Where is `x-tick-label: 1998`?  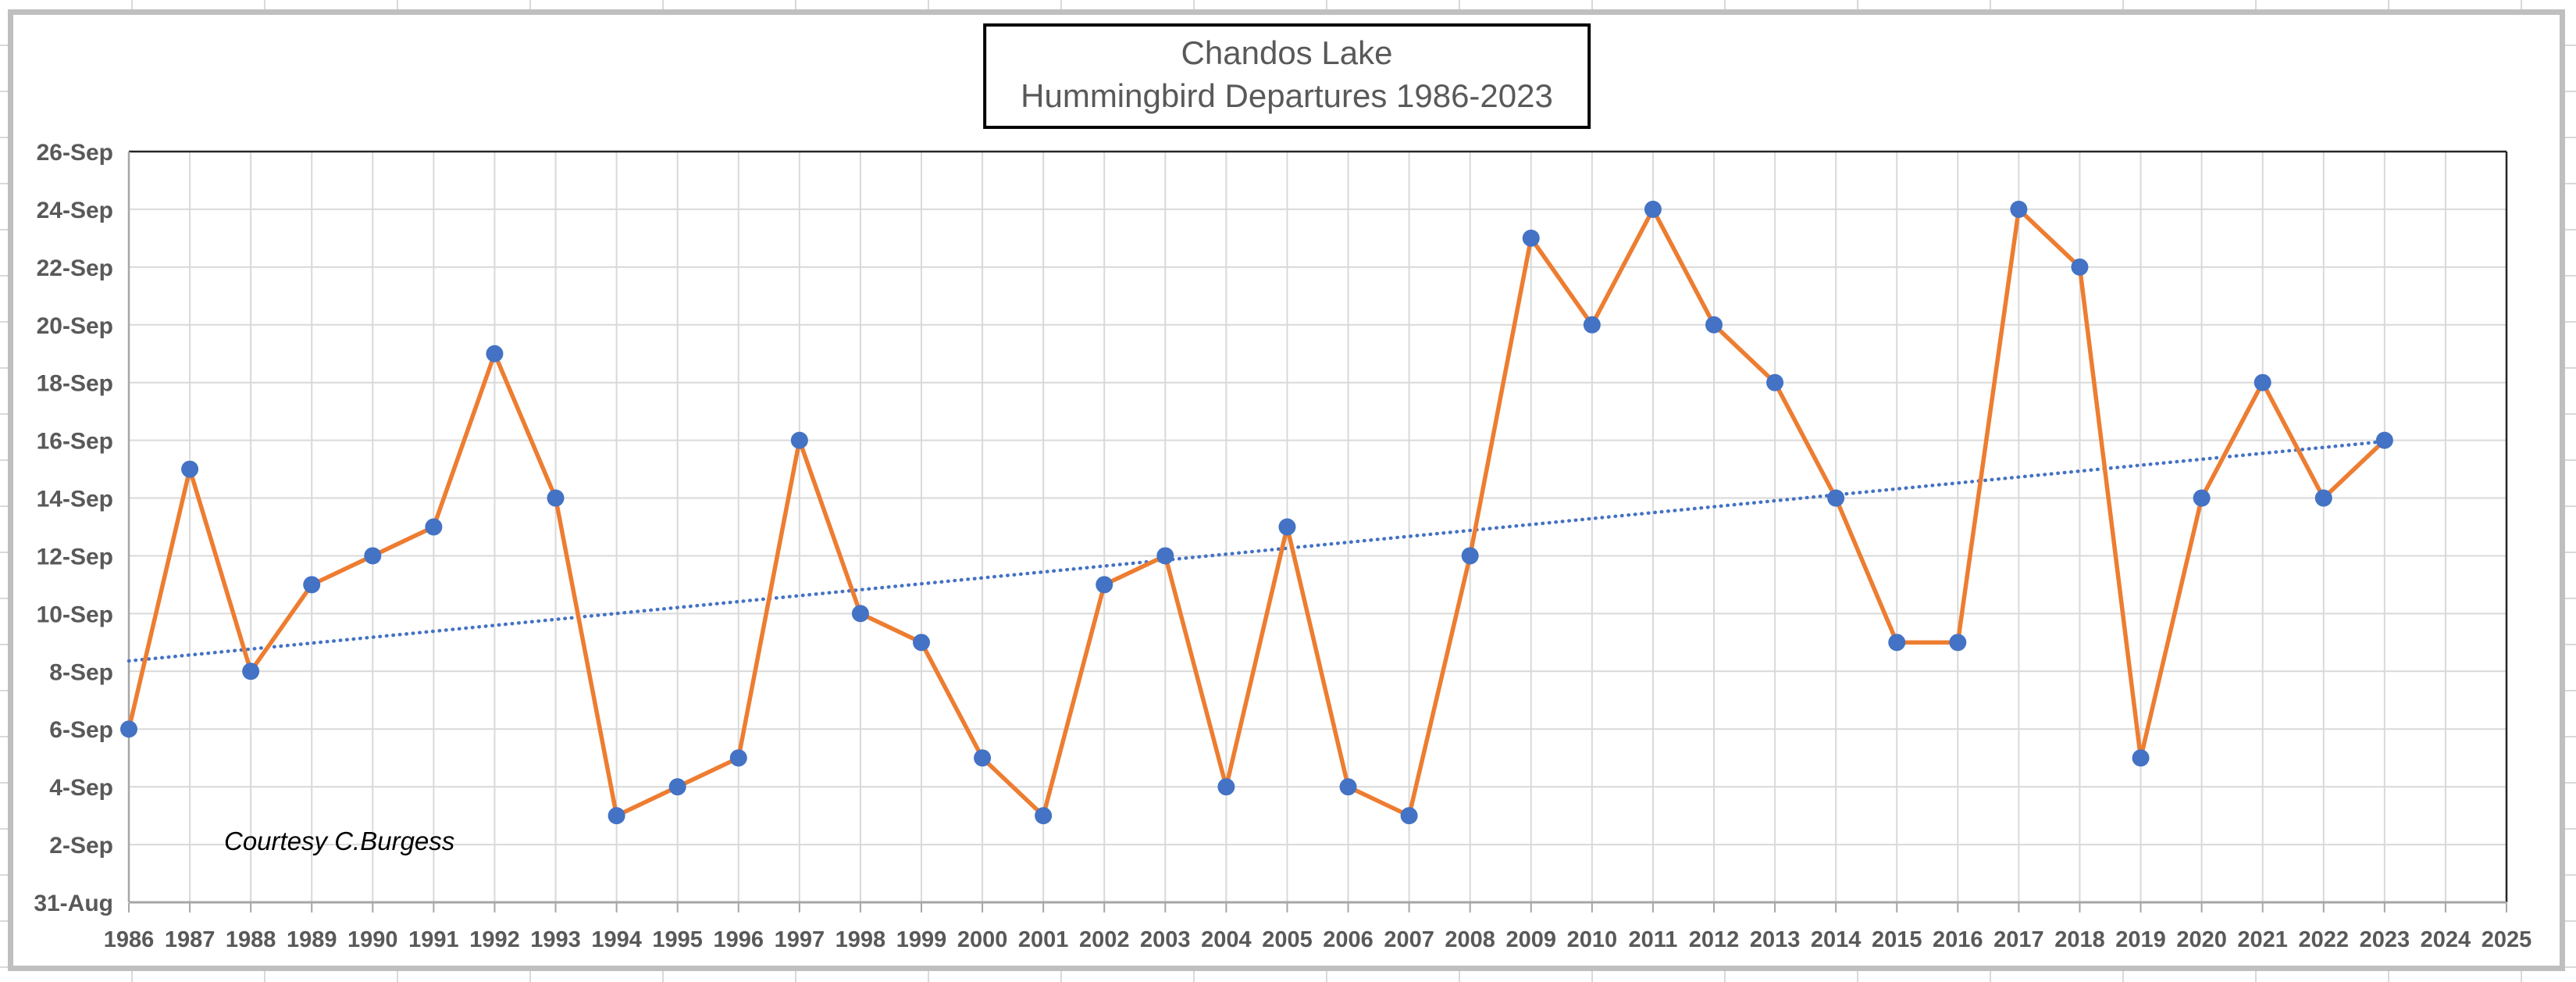 x-tick-label: 1998 is located at coordinates (861, 939).